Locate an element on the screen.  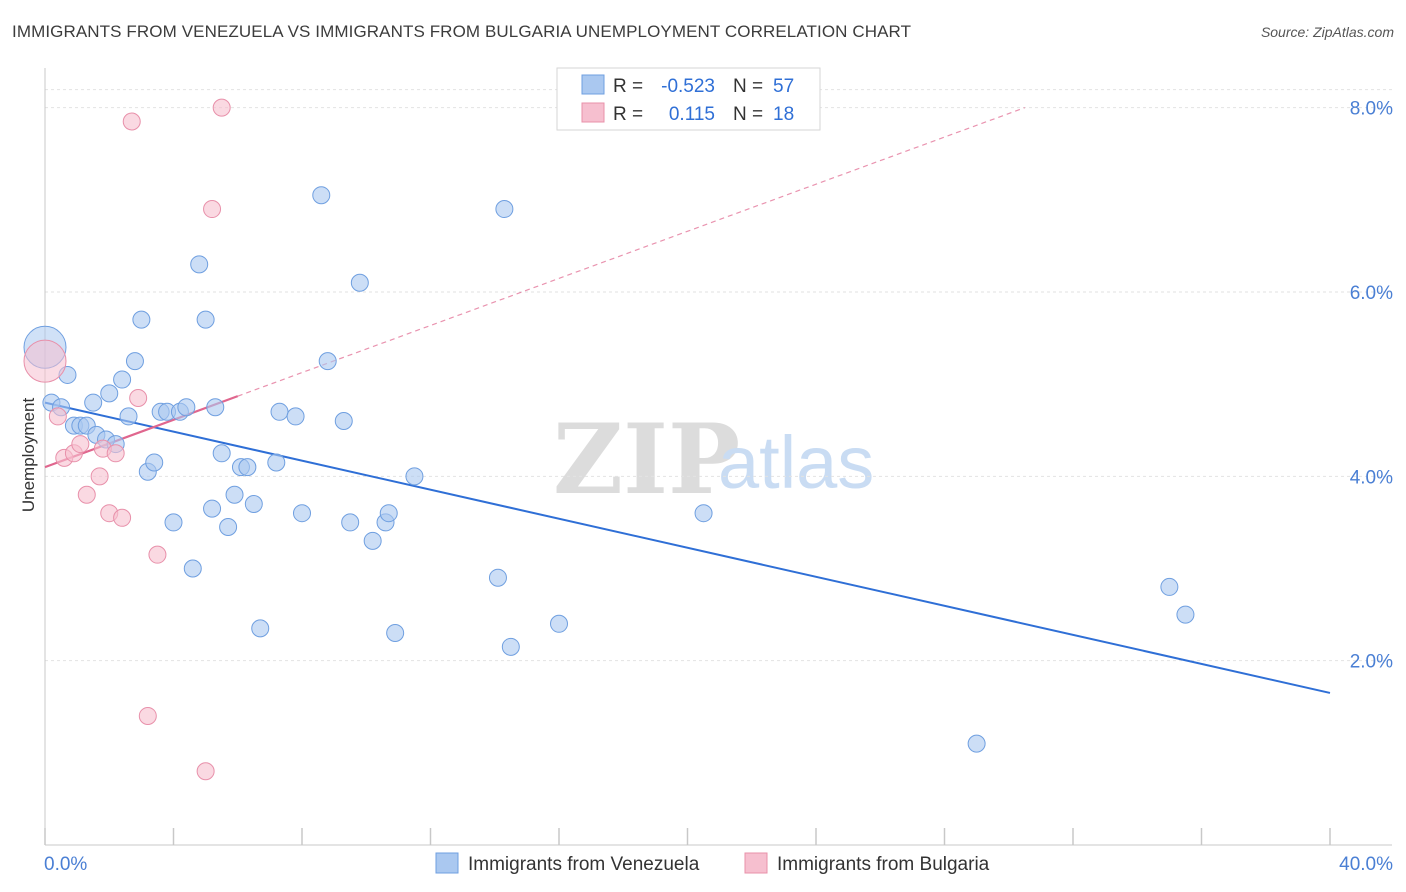
watermark-zip: ZIP is located at coordinates (646, 459).